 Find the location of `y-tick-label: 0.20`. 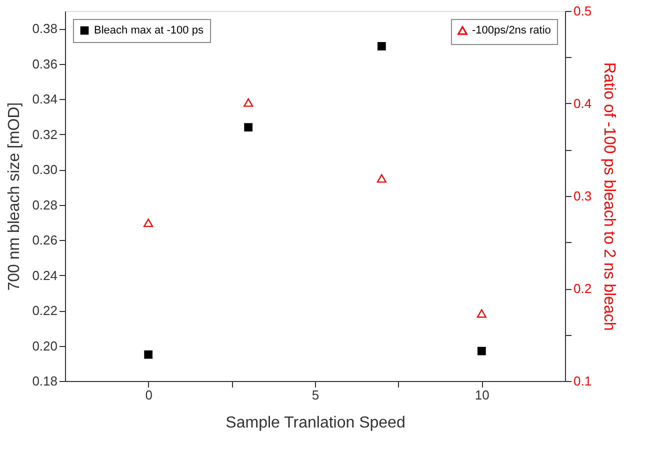

y-tick-label: 0.20 is located at coordinates (45, 346).